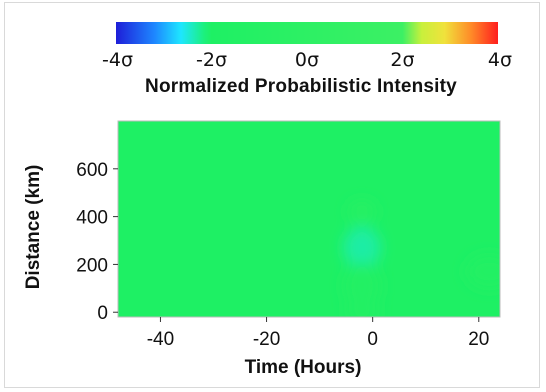 Image resolution: width=546 pixels, height=392 pixels. I want to click on colorbar-tick-label: 4σ, so click(500, 60).